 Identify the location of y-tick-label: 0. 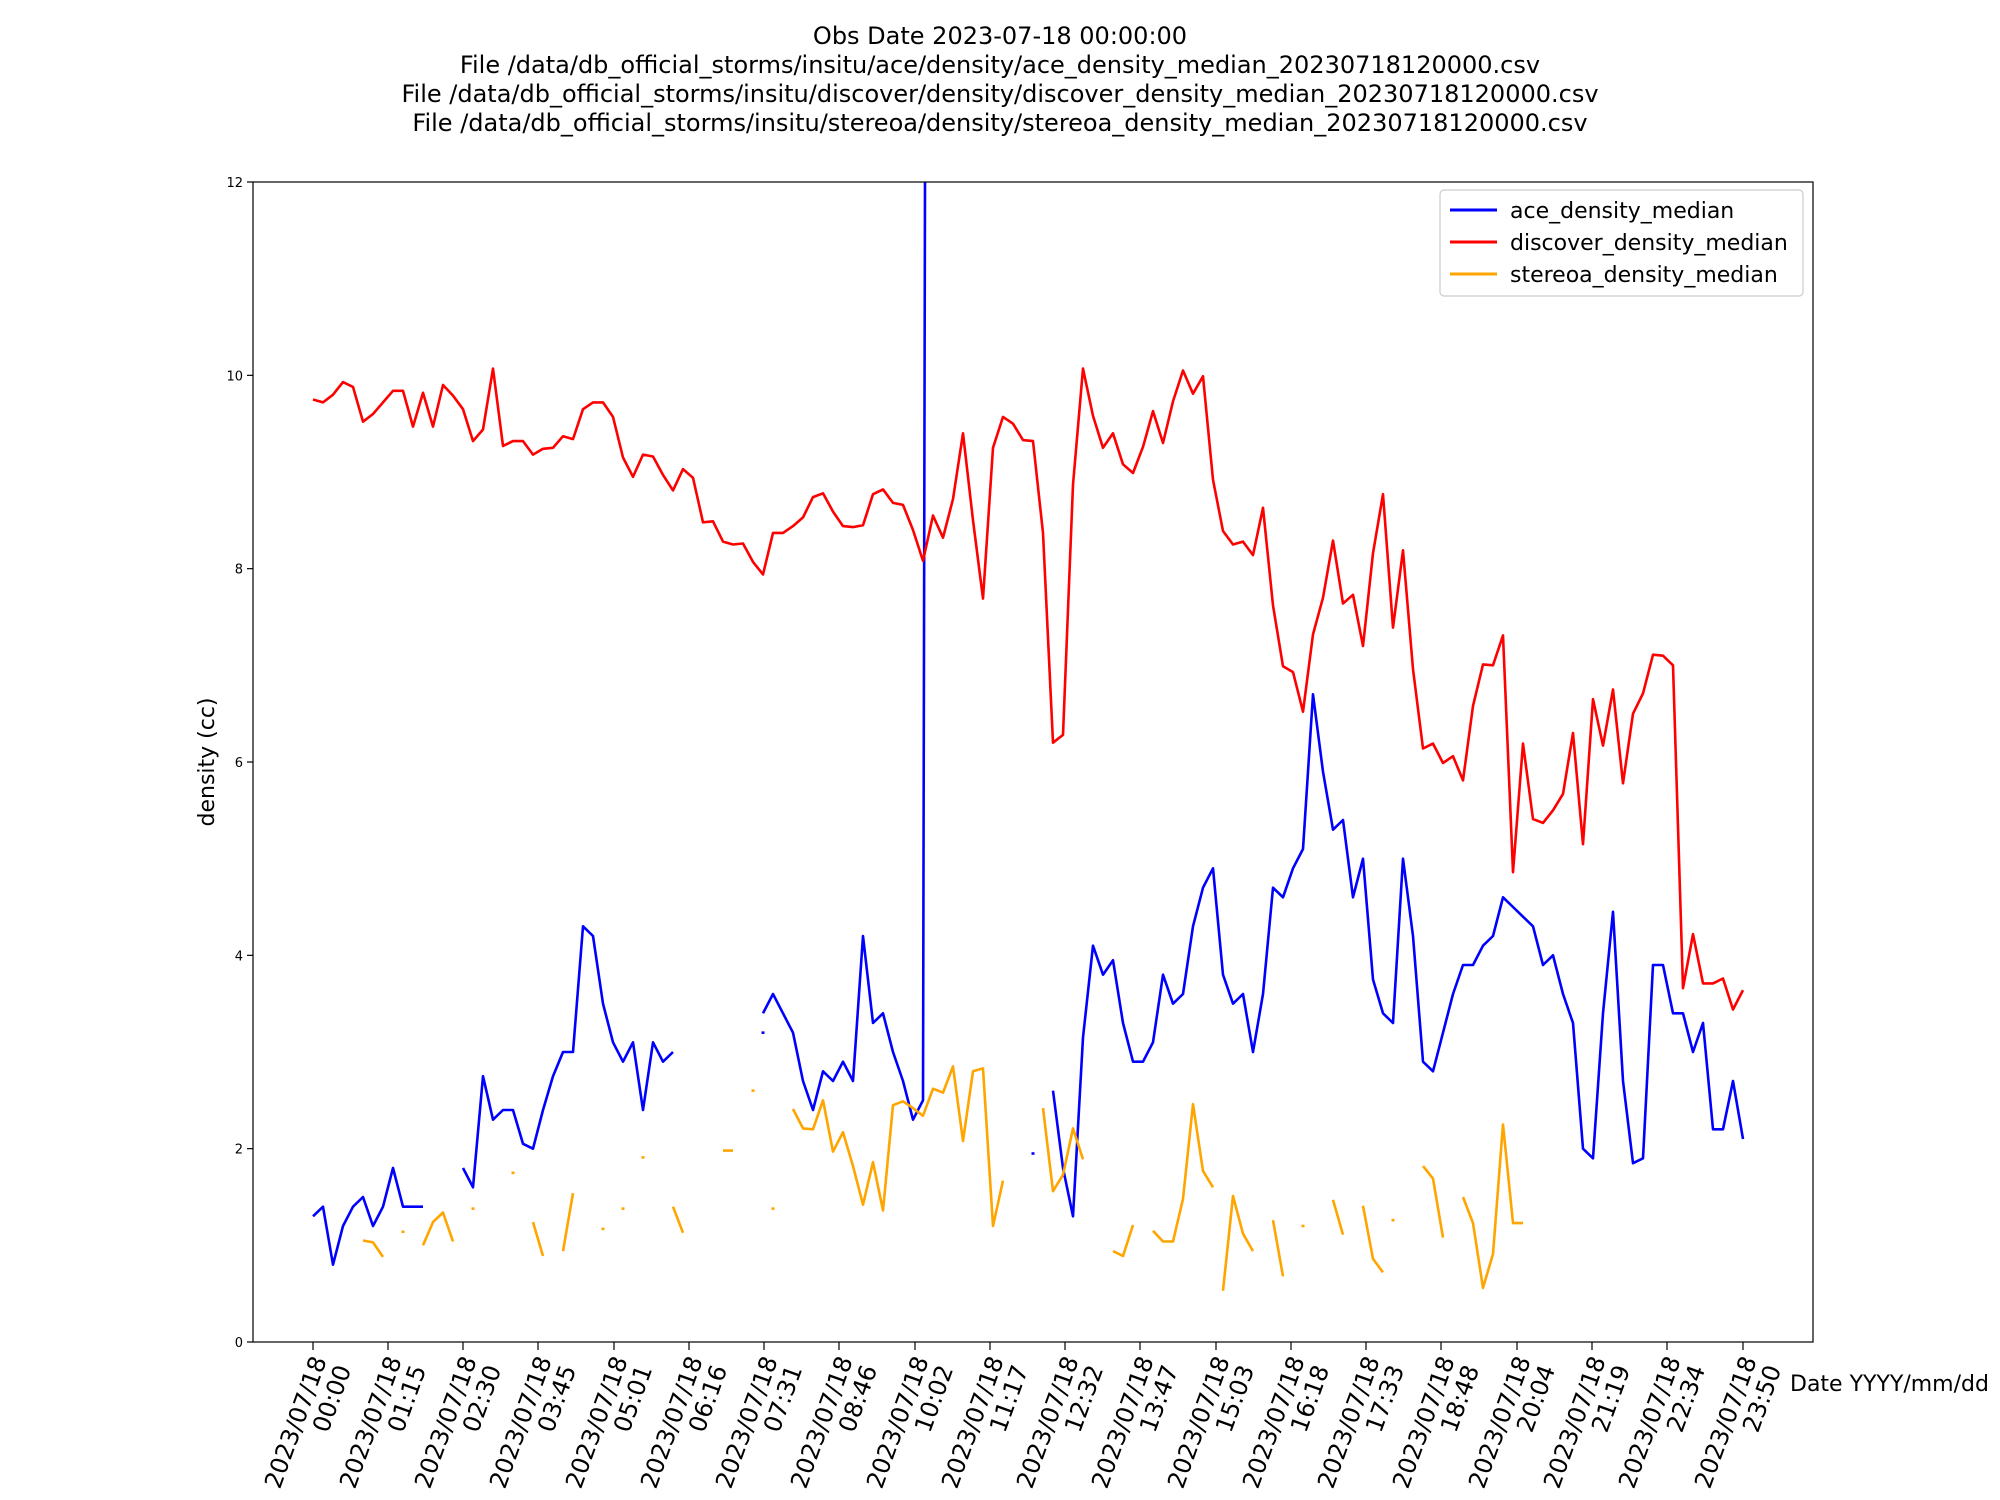
(239, 1343).